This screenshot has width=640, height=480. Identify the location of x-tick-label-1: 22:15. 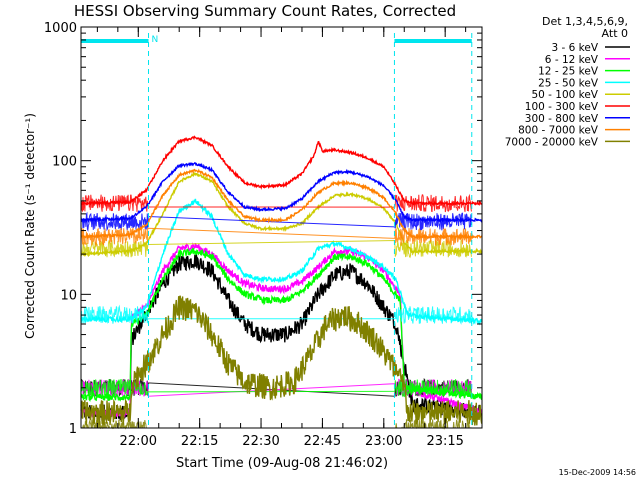
(199, 441).